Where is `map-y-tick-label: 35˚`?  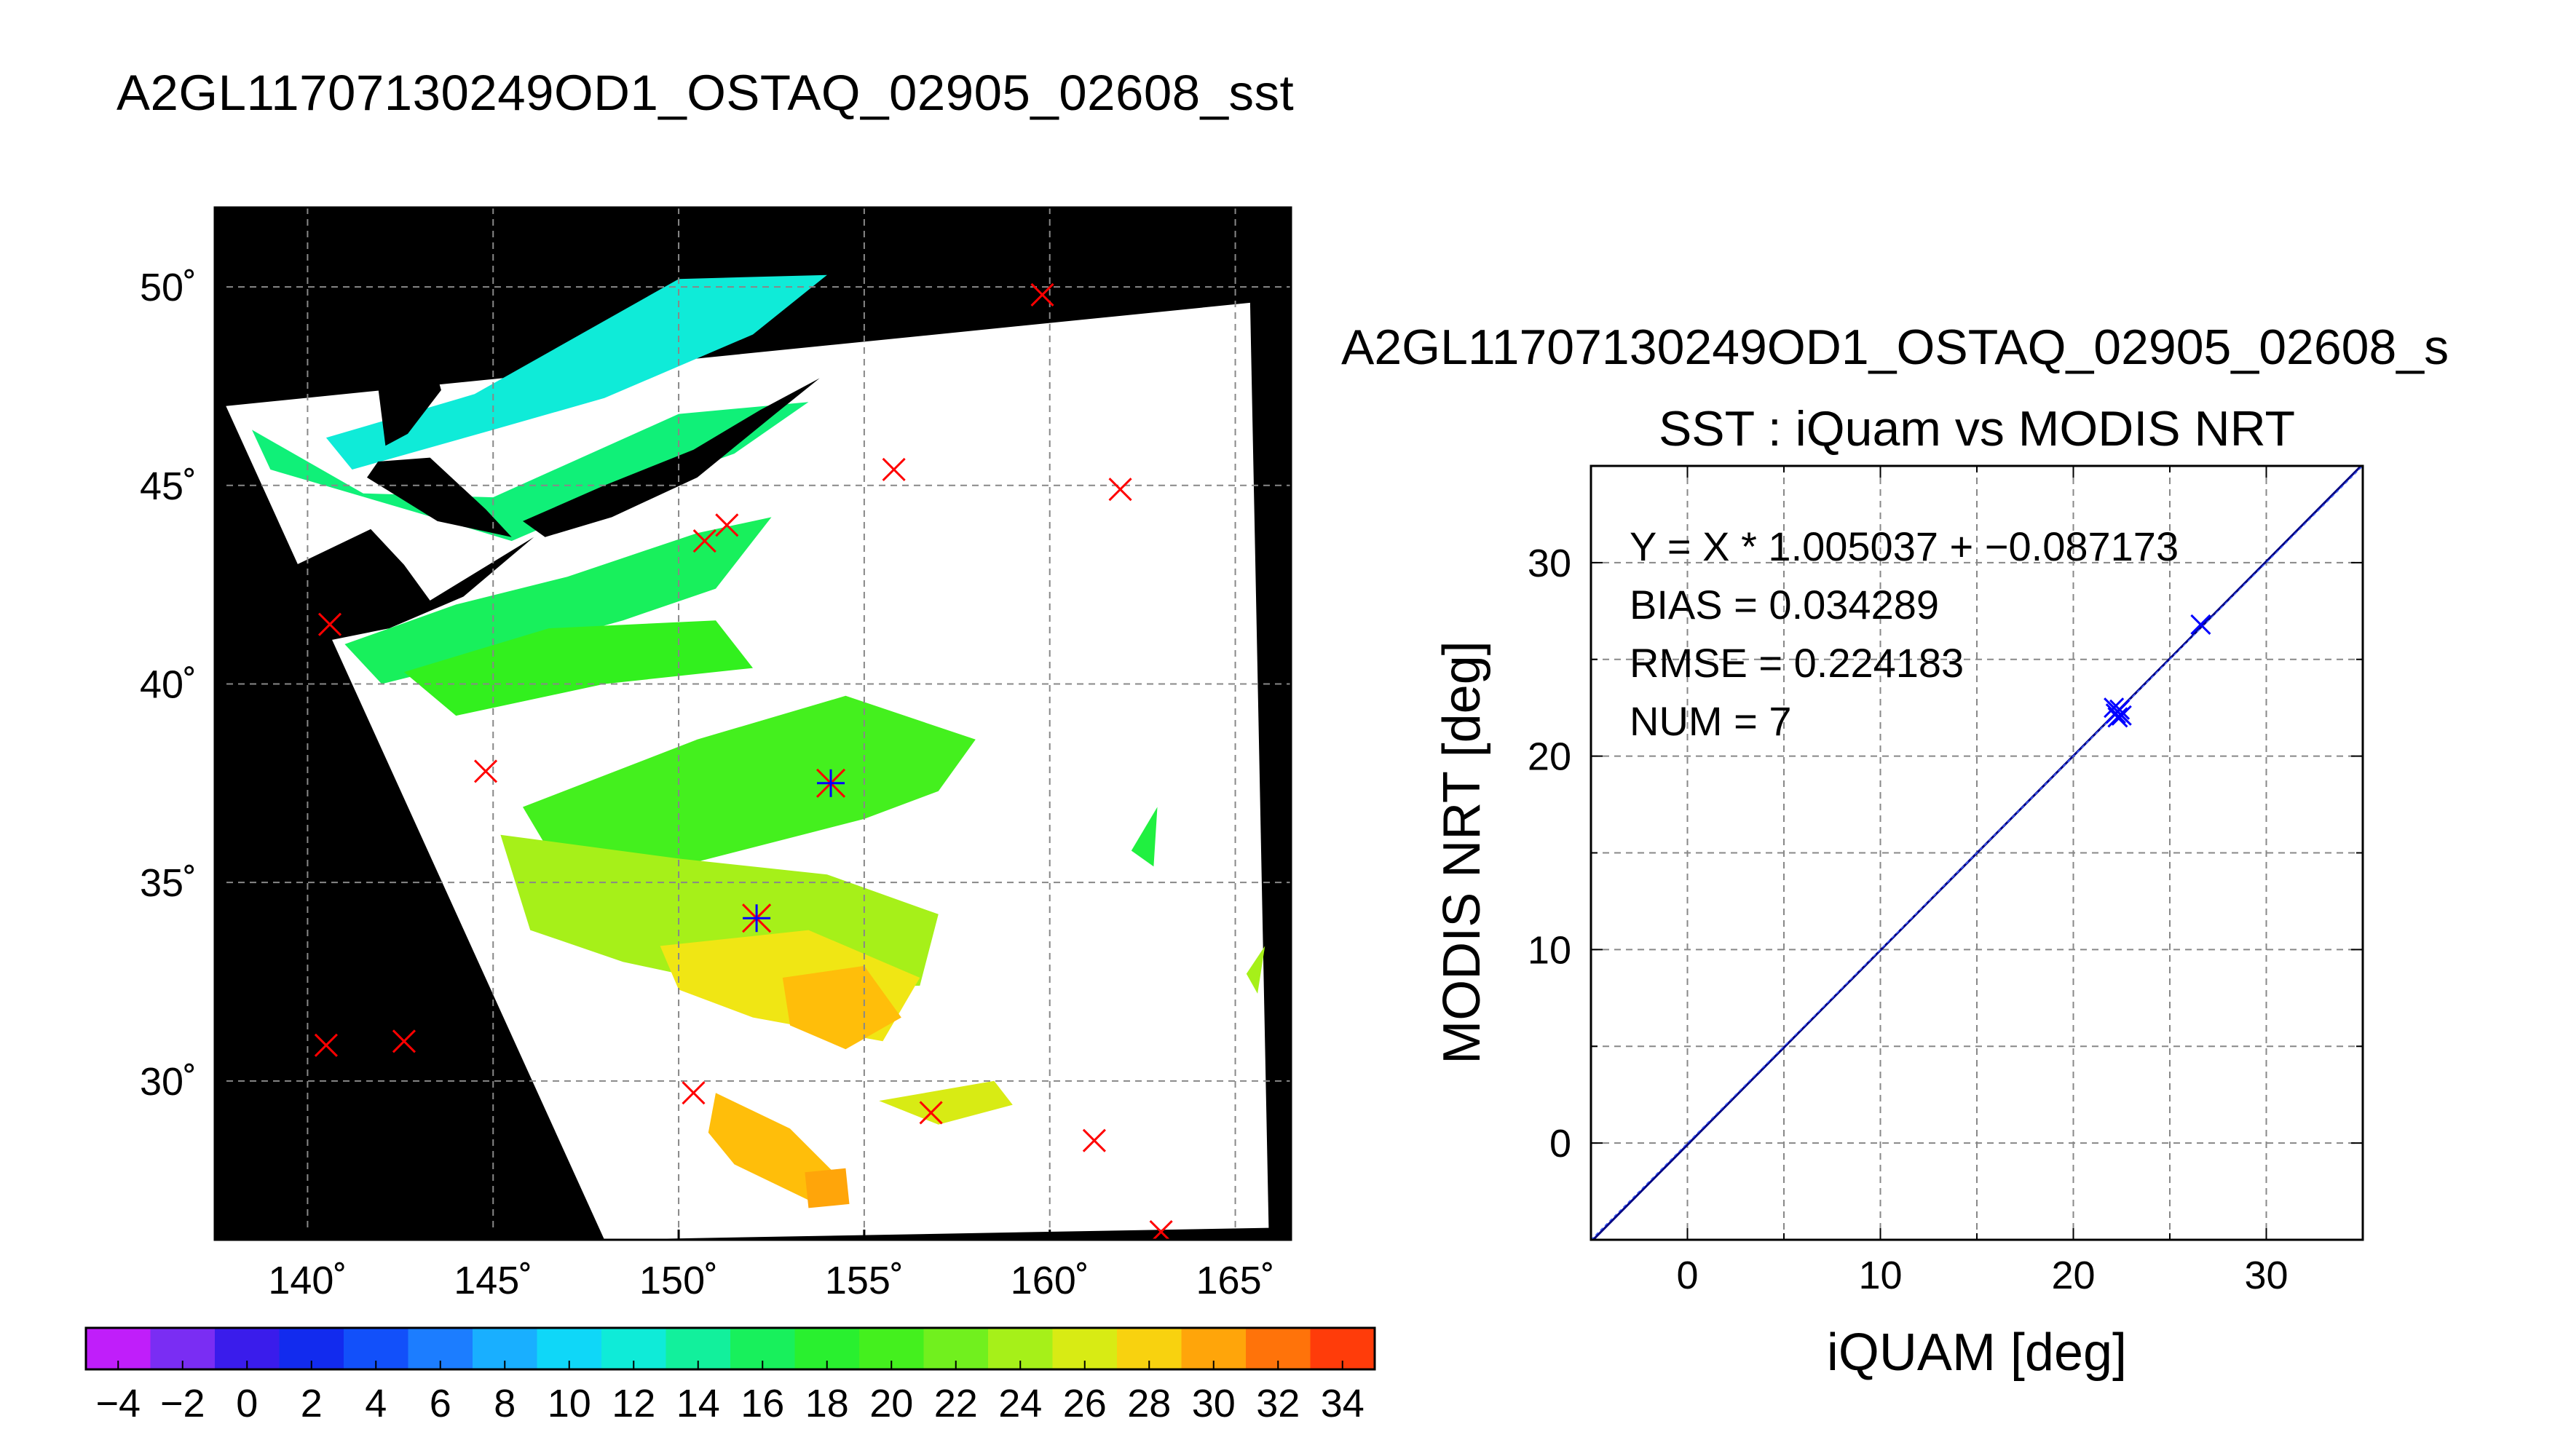 map-y-tick-label: 35˚ is located at coordinates (168, 883).